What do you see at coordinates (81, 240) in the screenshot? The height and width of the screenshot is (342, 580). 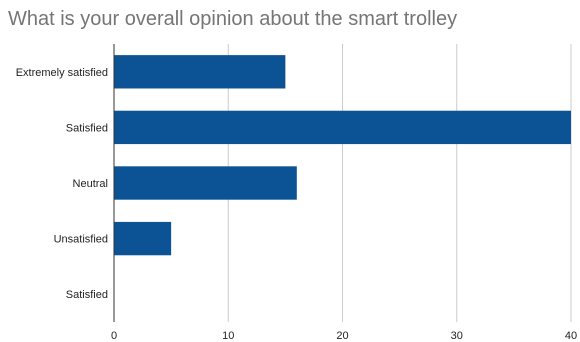 I see `category-label: Unsatisfied` at bounding box center [81, 240].